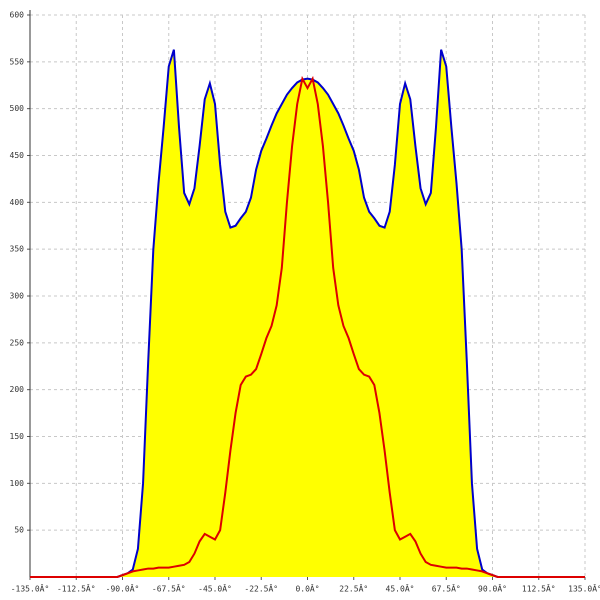  I want to click on y-tick-label: 100, so click(17, 483).